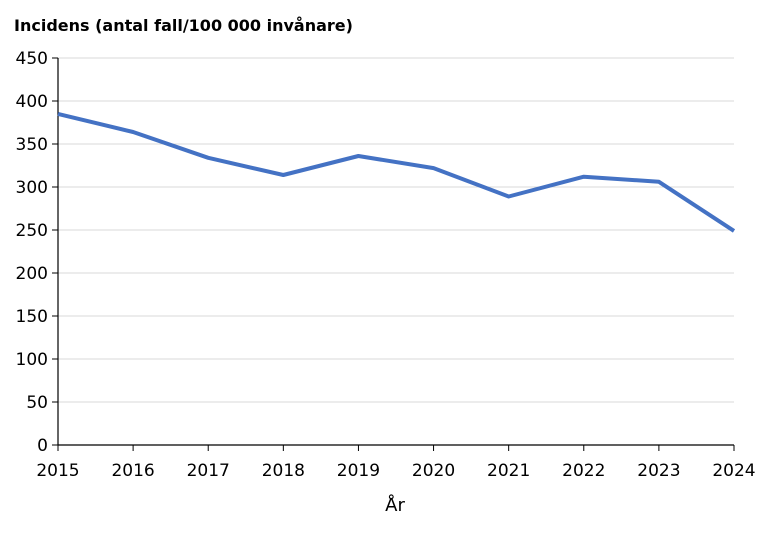 Image resolution: width=768 pixels, height=540 pixels. What do you see at coordinates (32, 317) in the screenshot?
I see `y-tick-label: 150` at bounding box center [32, 317].